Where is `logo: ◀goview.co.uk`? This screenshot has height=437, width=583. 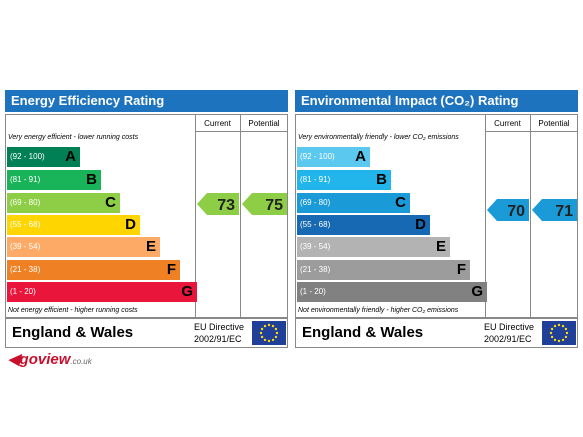
logo: ◀goview.co.uk is located at coordinates (50, 359).